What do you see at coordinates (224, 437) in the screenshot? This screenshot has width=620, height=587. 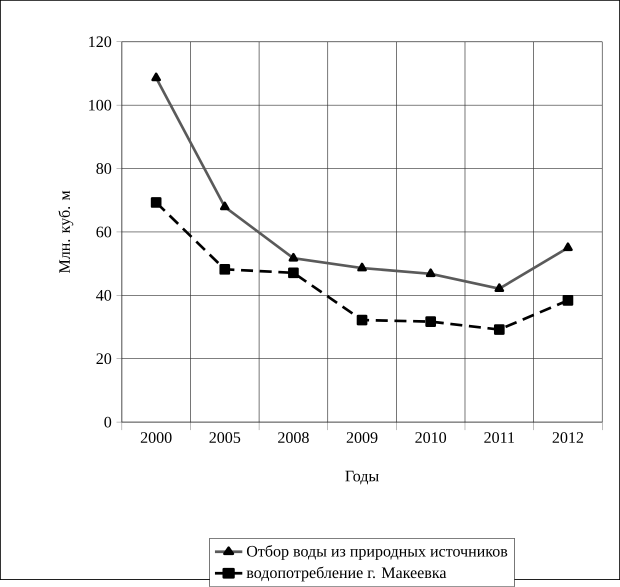 I see `x-tick-label: 2005` at bounding box center [224, 437].